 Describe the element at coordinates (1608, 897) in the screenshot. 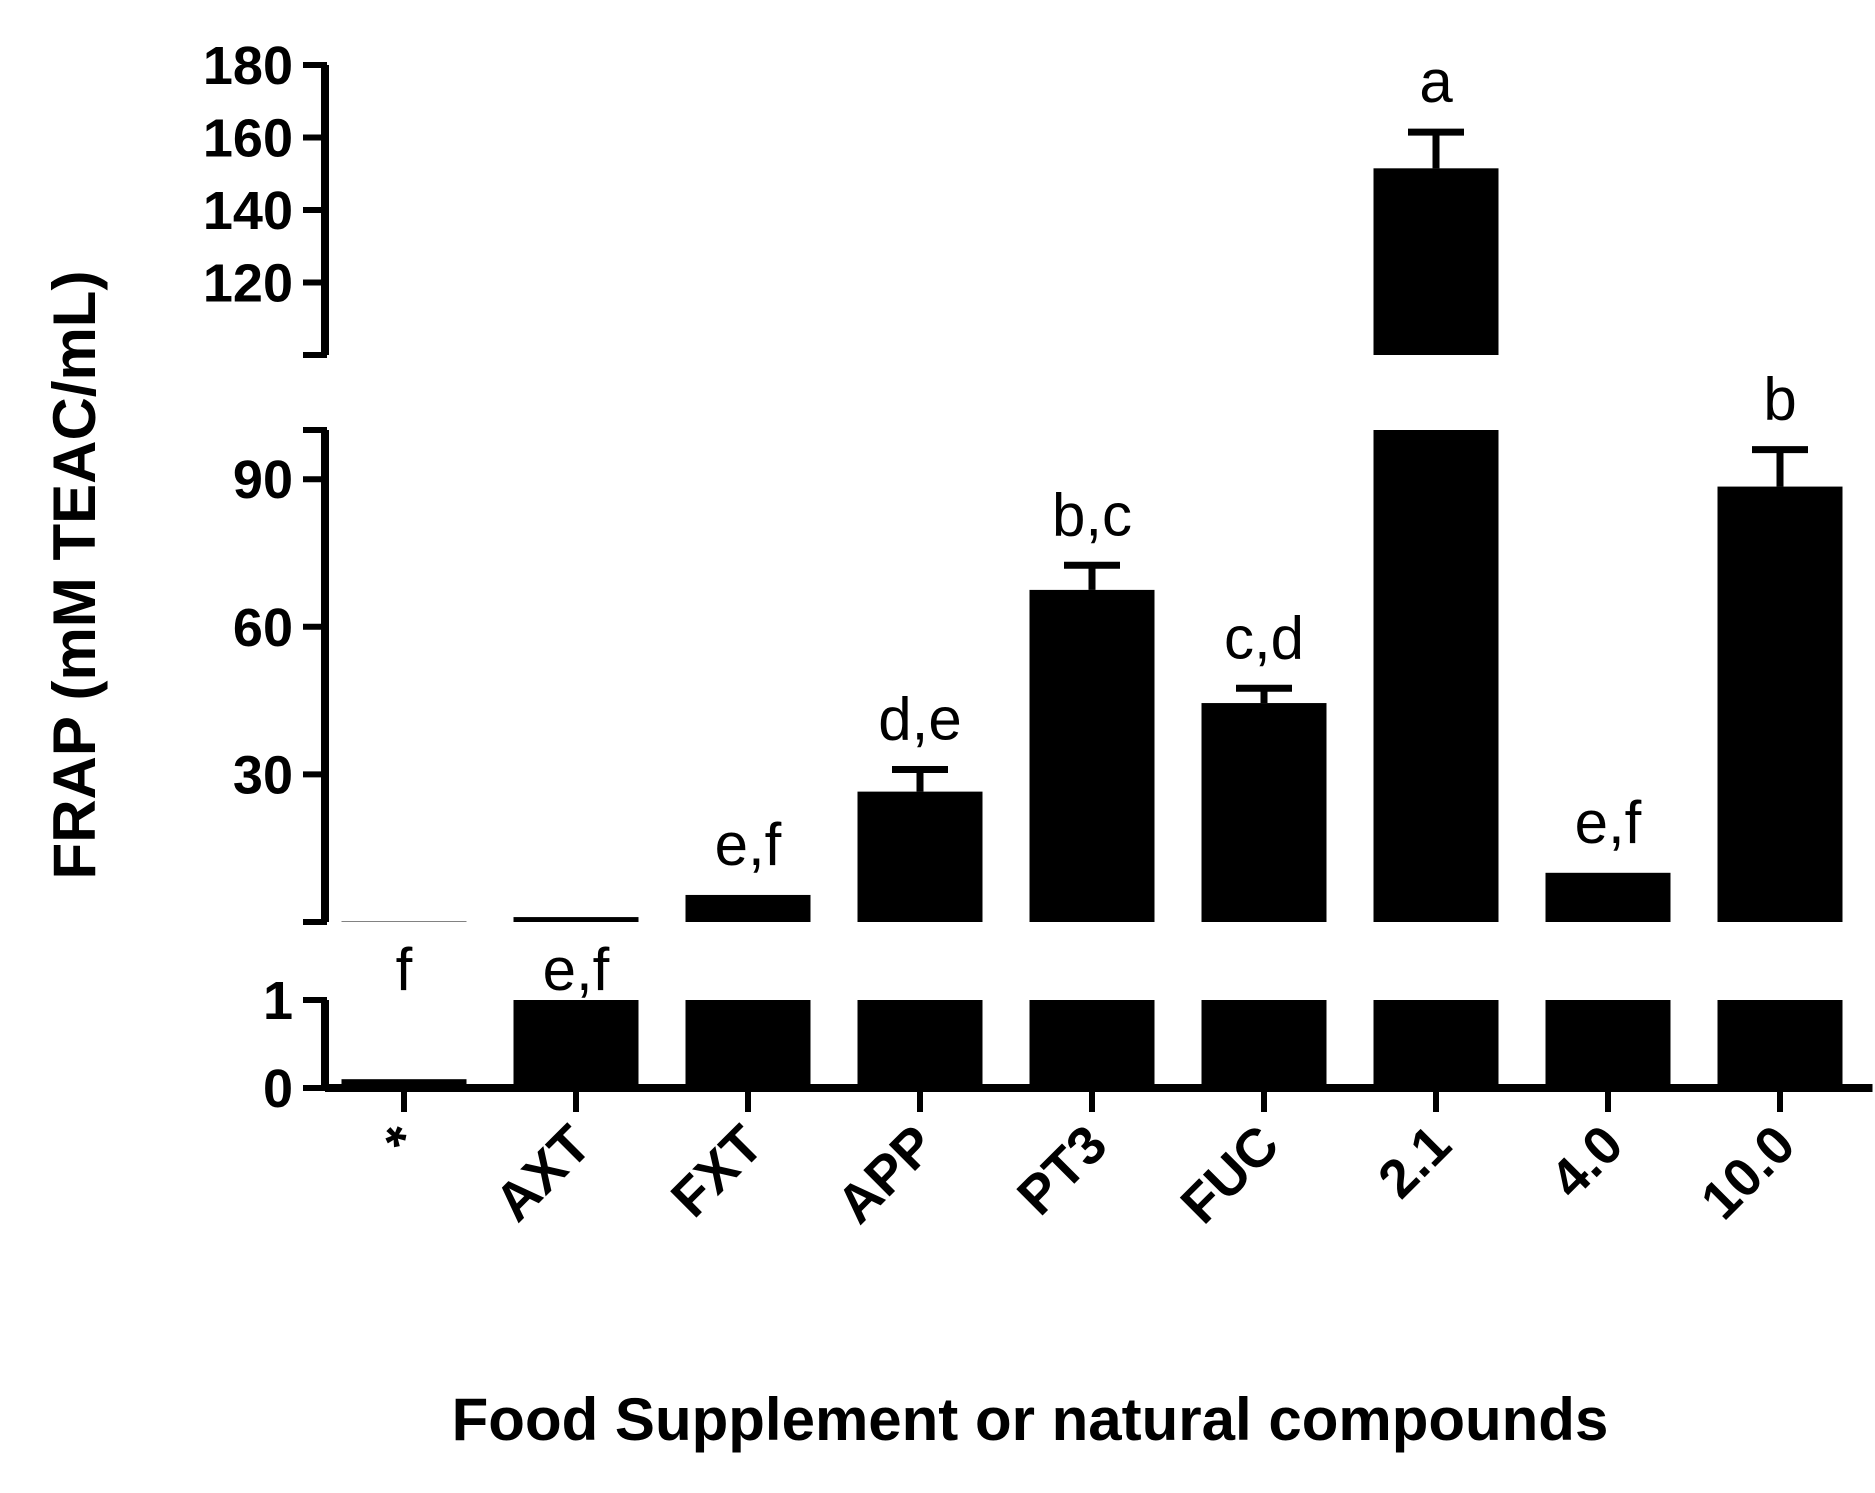

I see `bar-4.0-seg1` at that location.